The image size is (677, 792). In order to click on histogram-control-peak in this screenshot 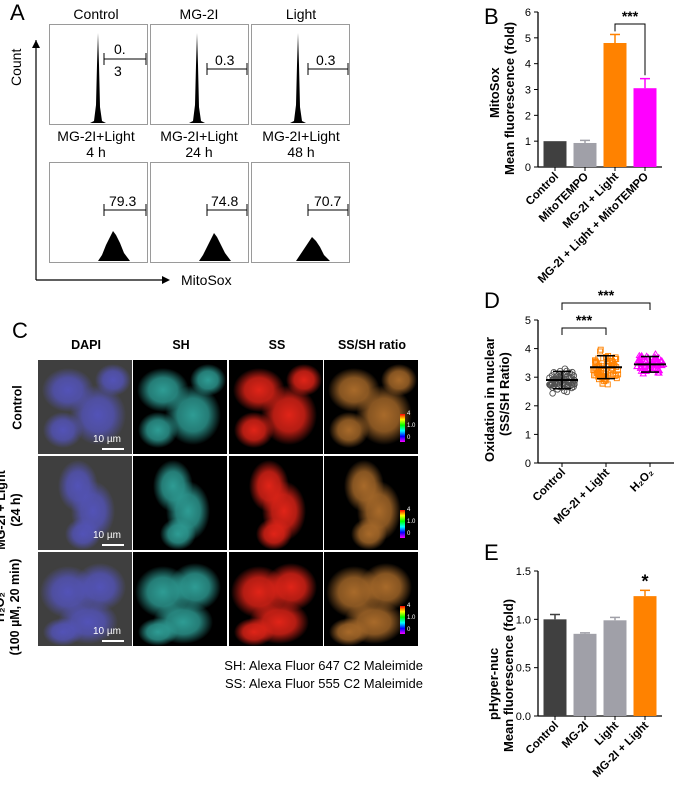, I will do `click(118, 78)`.